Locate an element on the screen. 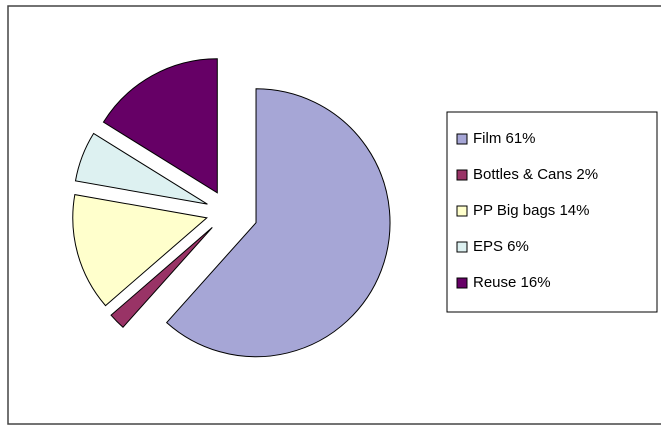 The width and height of the screenshot is (661, 432). legend-label: Reuse 16% is located at coordinates (512, 282).